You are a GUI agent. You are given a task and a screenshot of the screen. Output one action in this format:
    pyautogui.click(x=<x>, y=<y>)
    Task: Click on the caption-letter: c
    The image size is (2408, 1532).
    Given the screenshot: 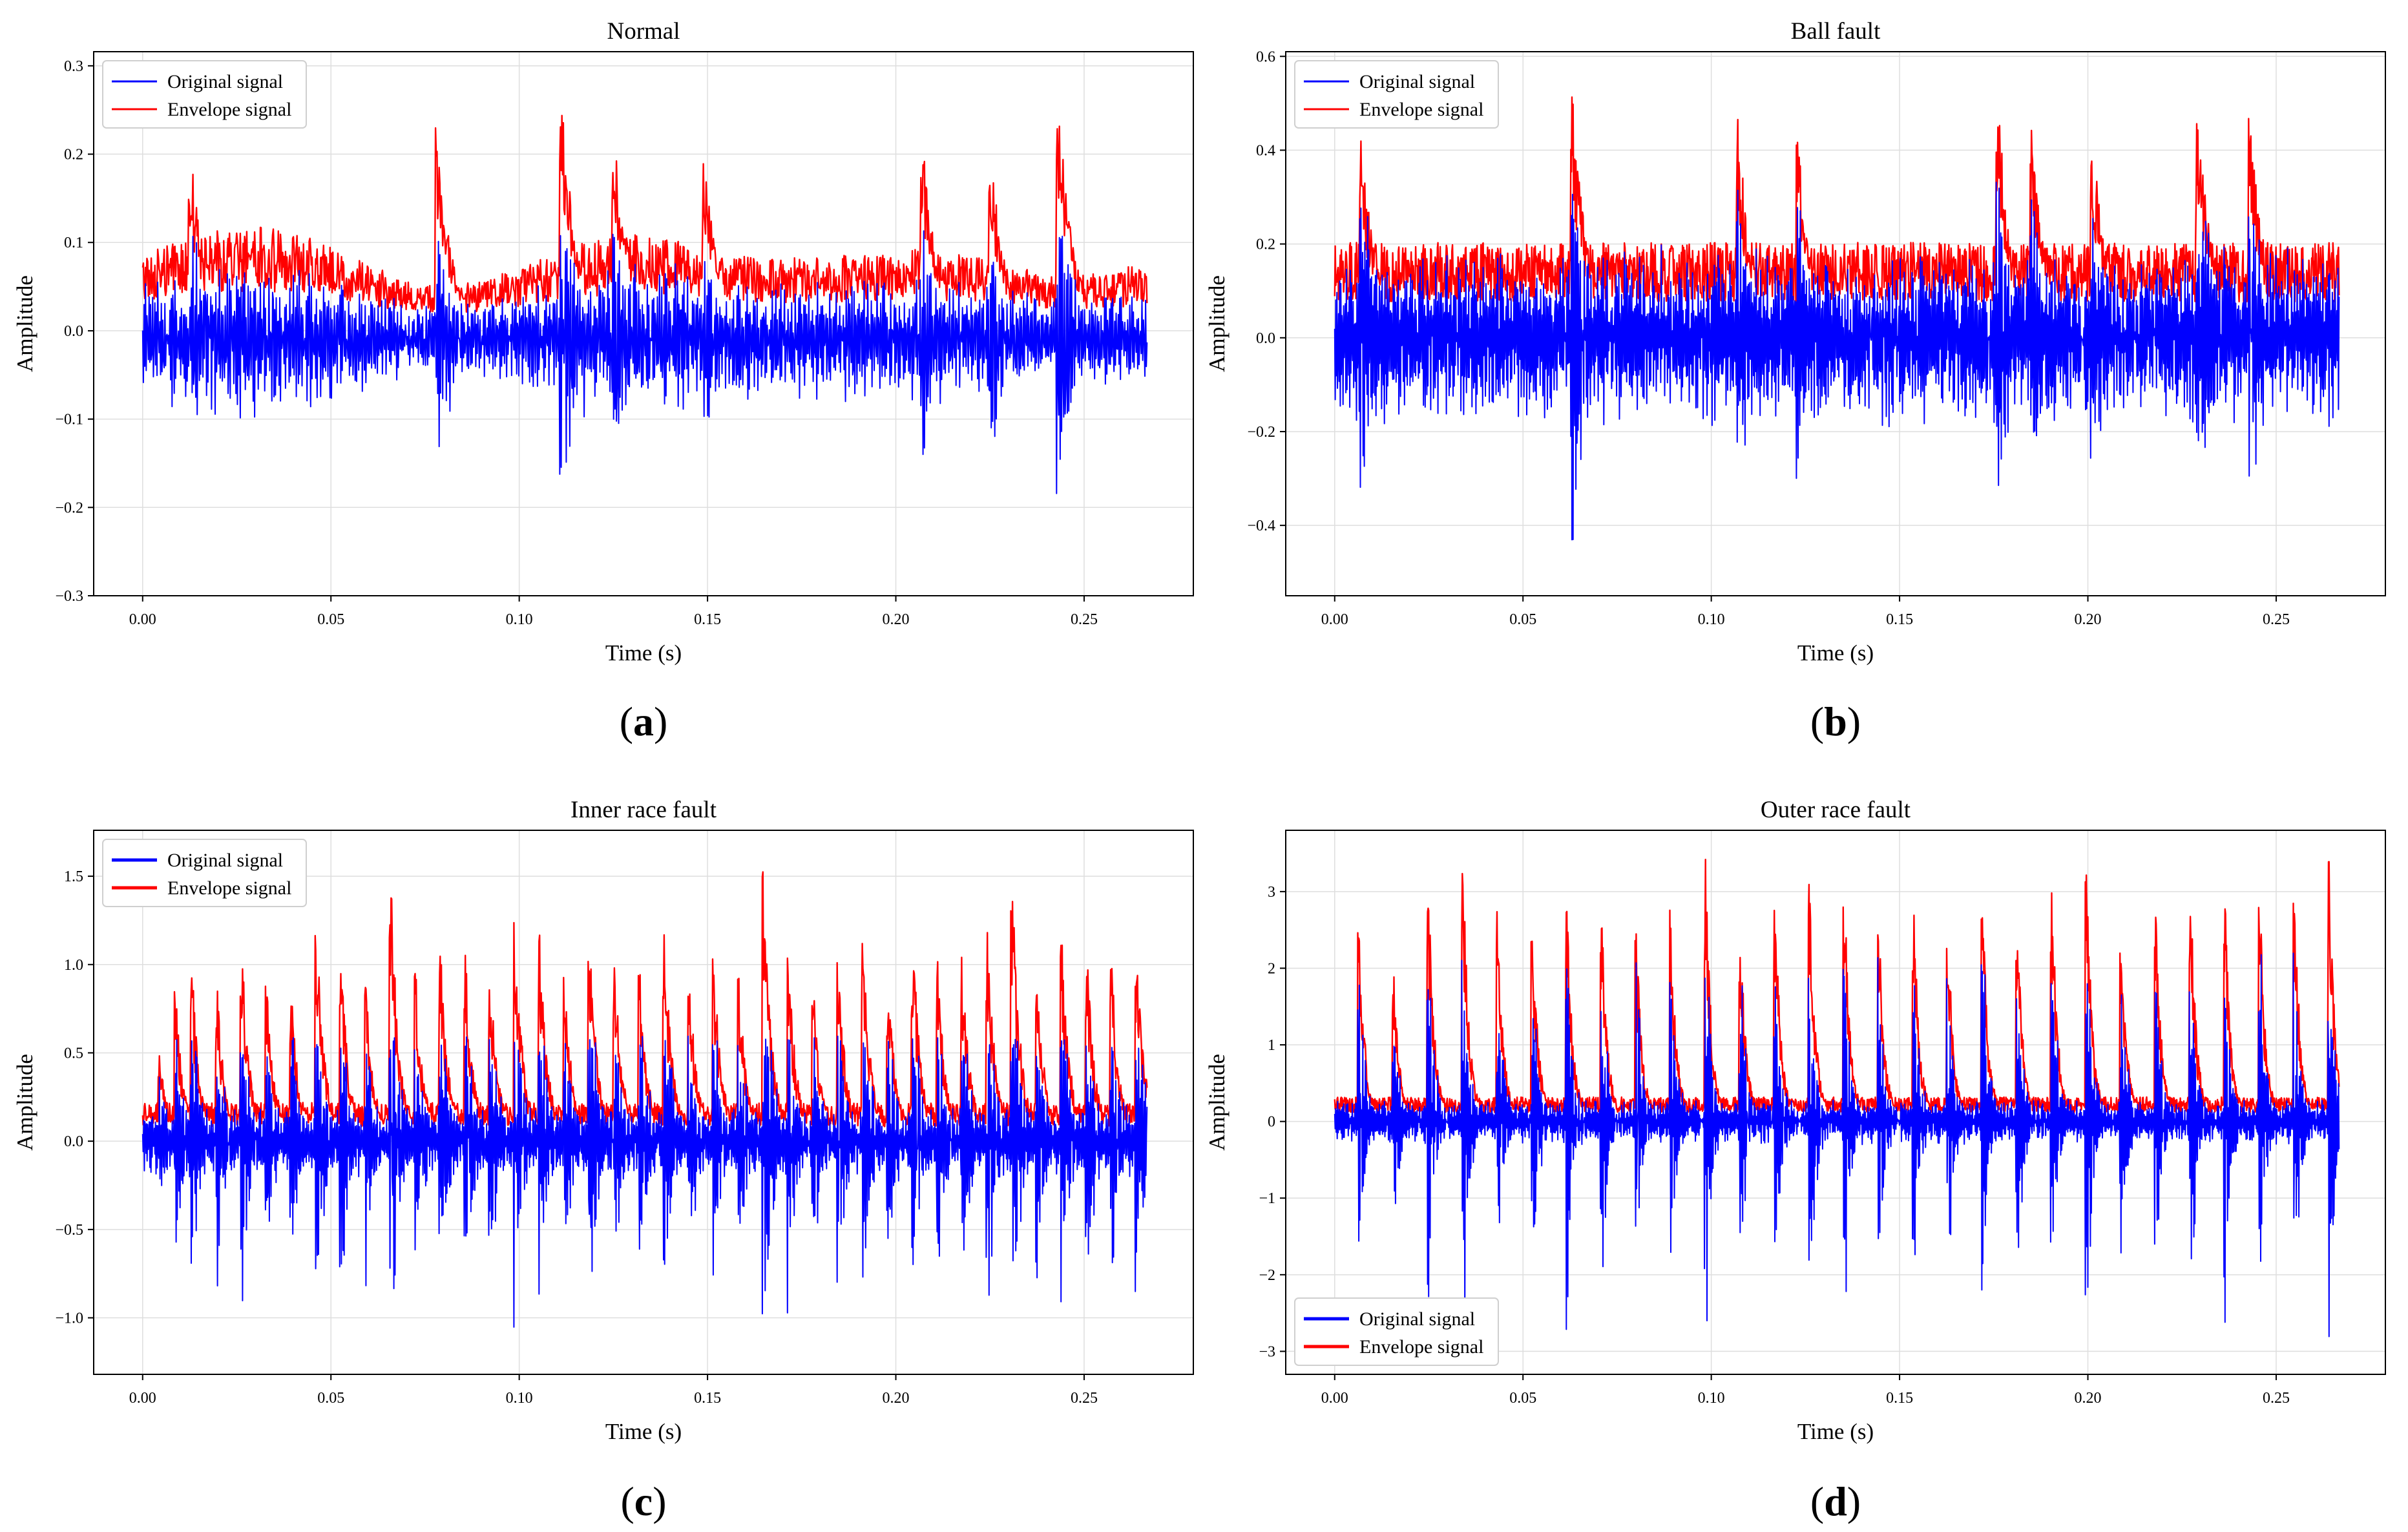 What is the action you would take?
    pyautogui.click(x=643, y=1501)
    